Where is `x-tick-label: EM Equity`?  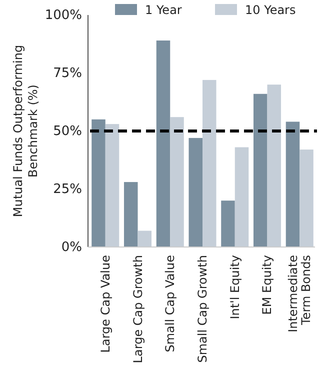
x-tick-label: EM Equity is located at coordinates (267, 285).